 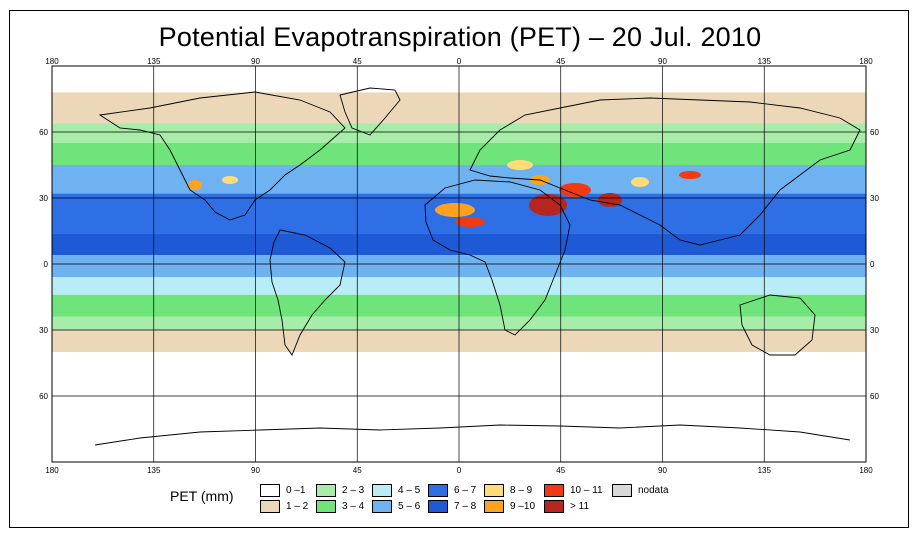 I want to click on legend-label: > 11, so click(x=579, y=506).